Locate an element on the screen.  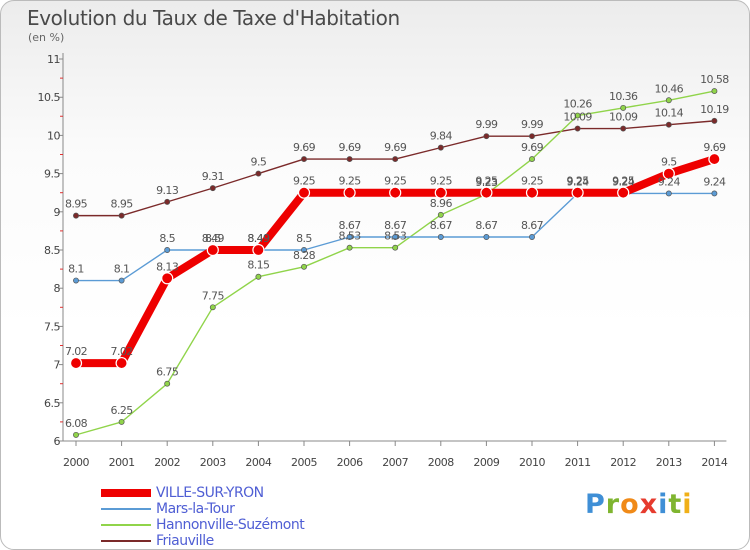
x-tick-label: 2002 is located at coordinates (167, 462).